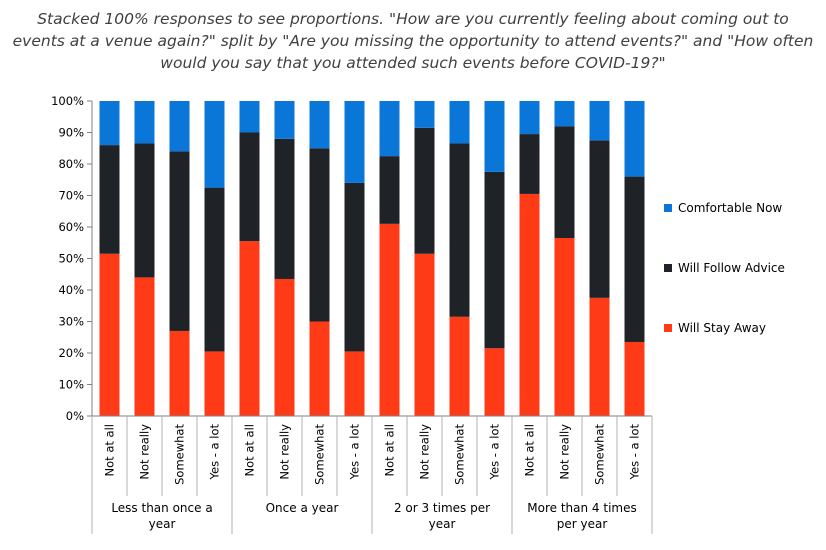 This screenshot has height=550, width=826. I want to click on y-tick-label: 100%, so click(67, 101).